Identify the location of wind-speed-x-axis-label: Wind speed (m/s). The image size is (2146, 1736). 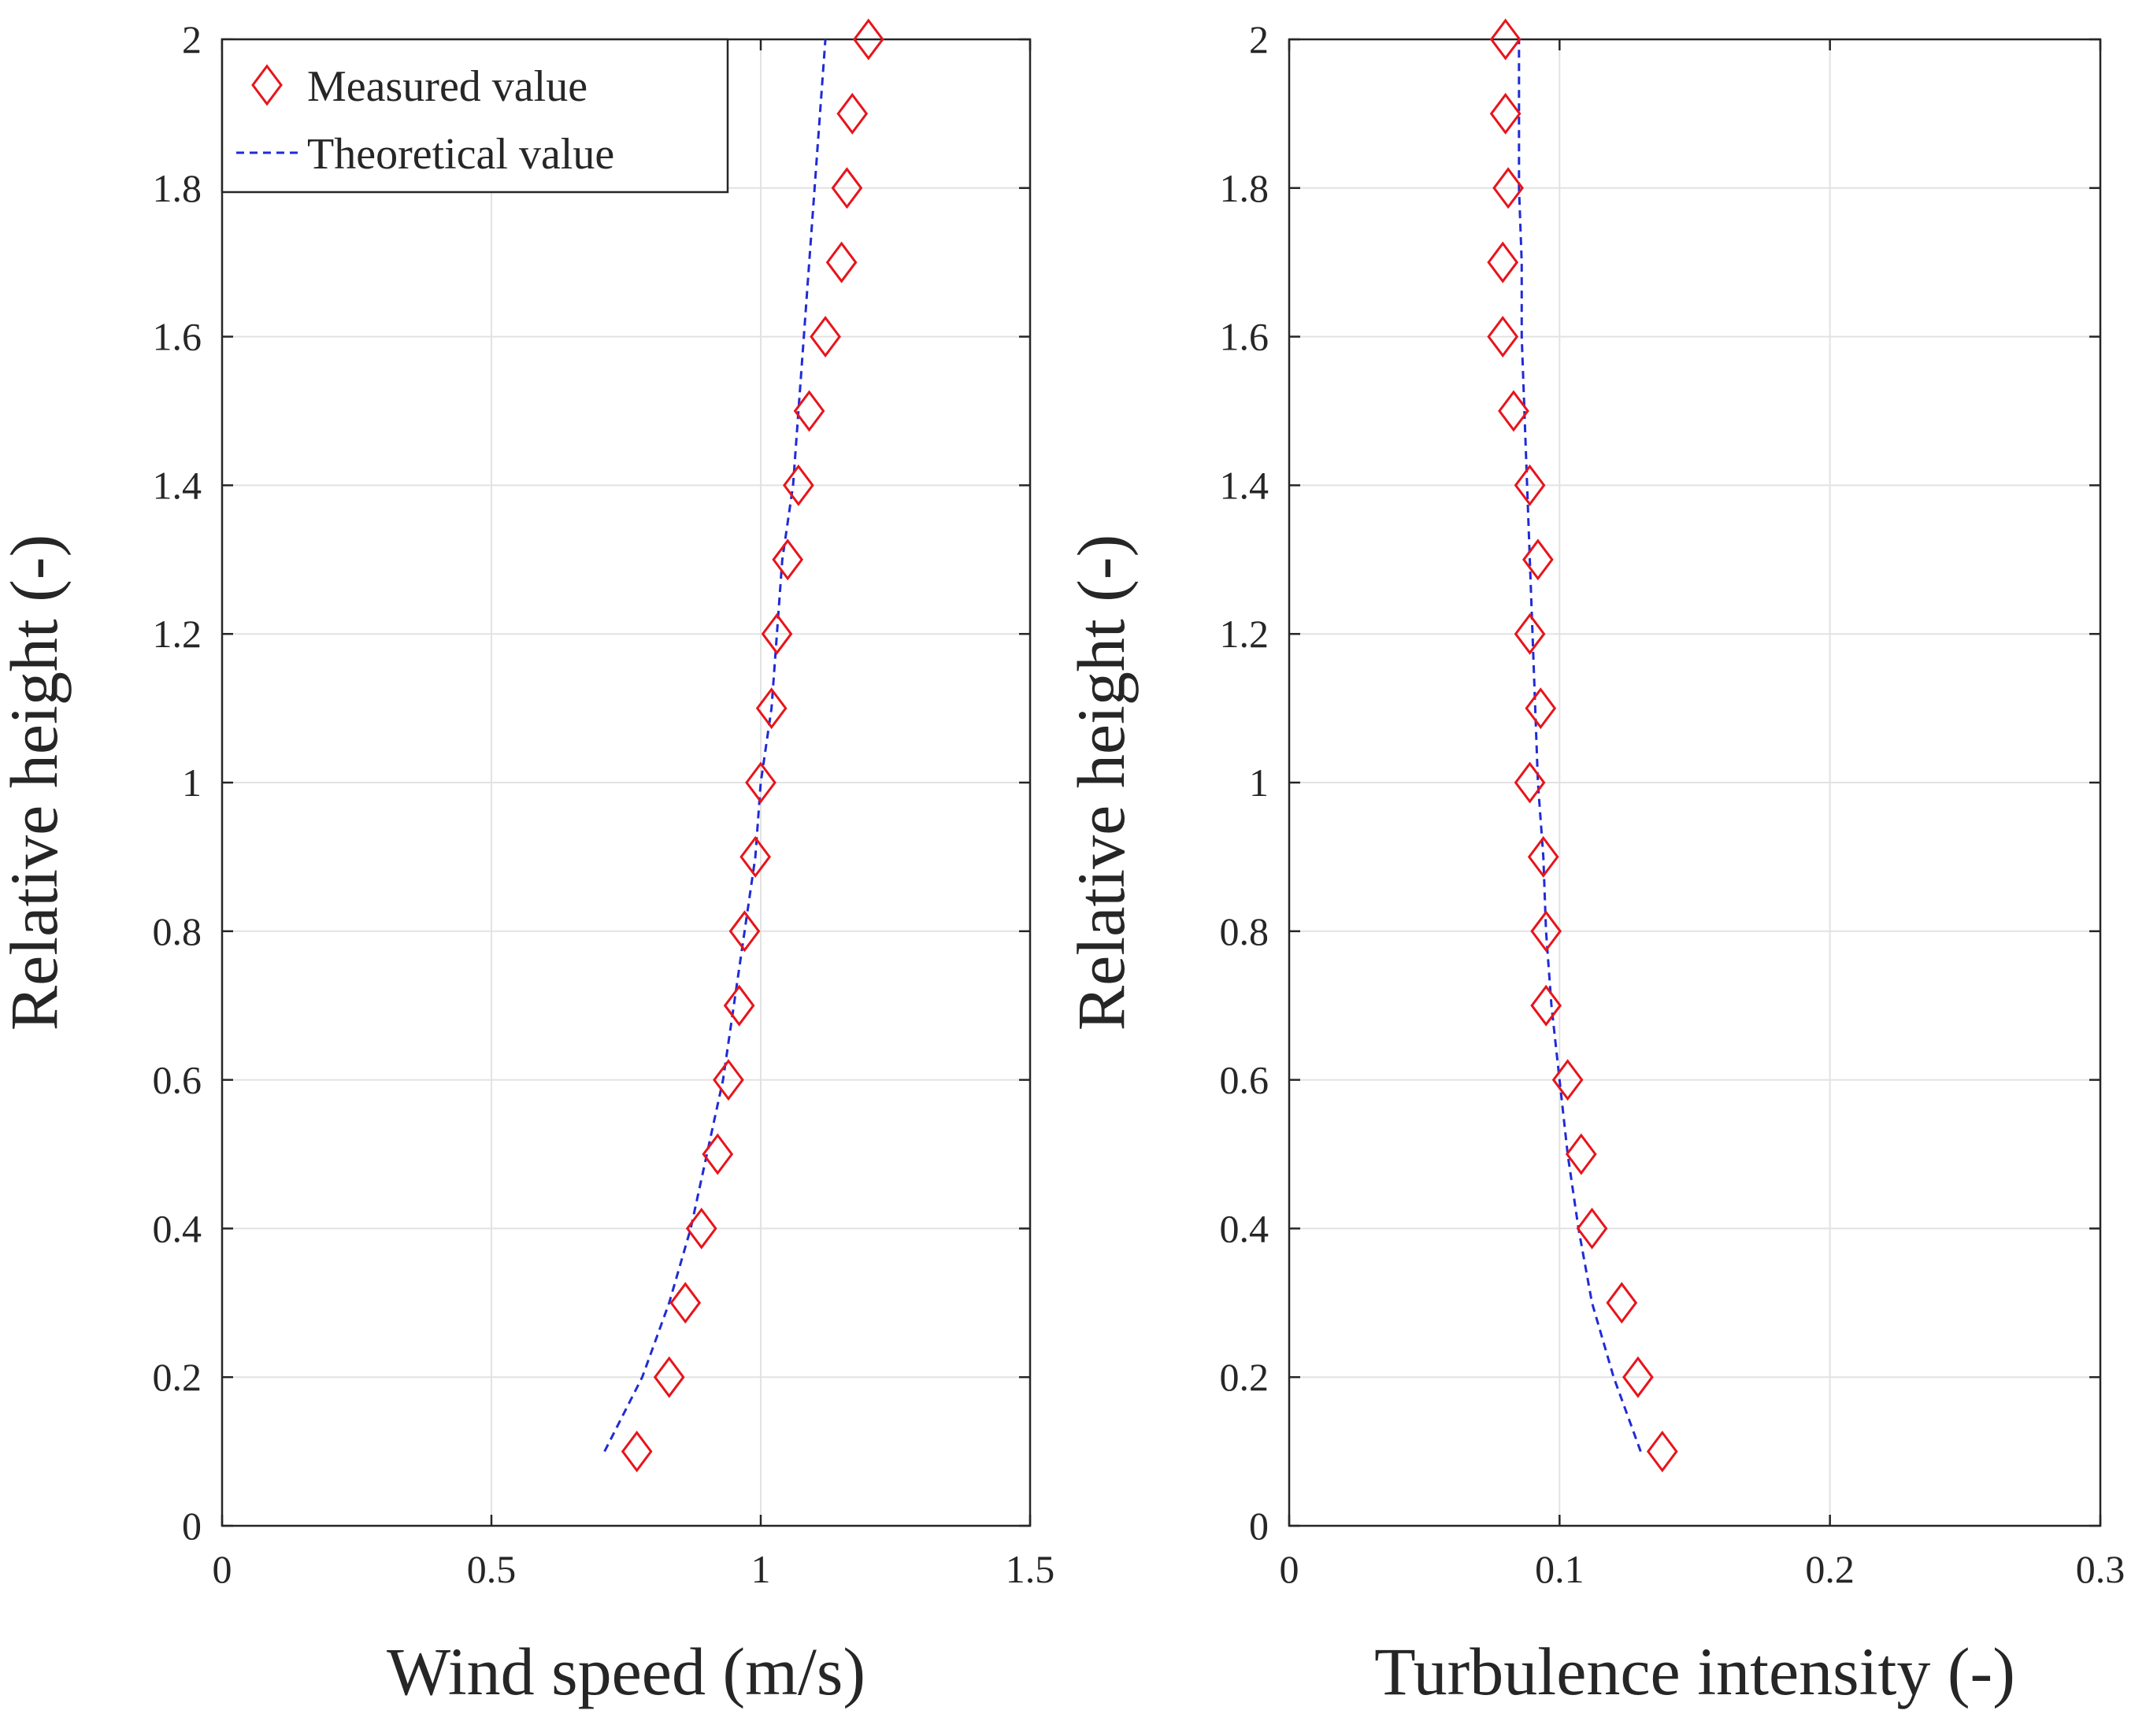
(626, 1671).